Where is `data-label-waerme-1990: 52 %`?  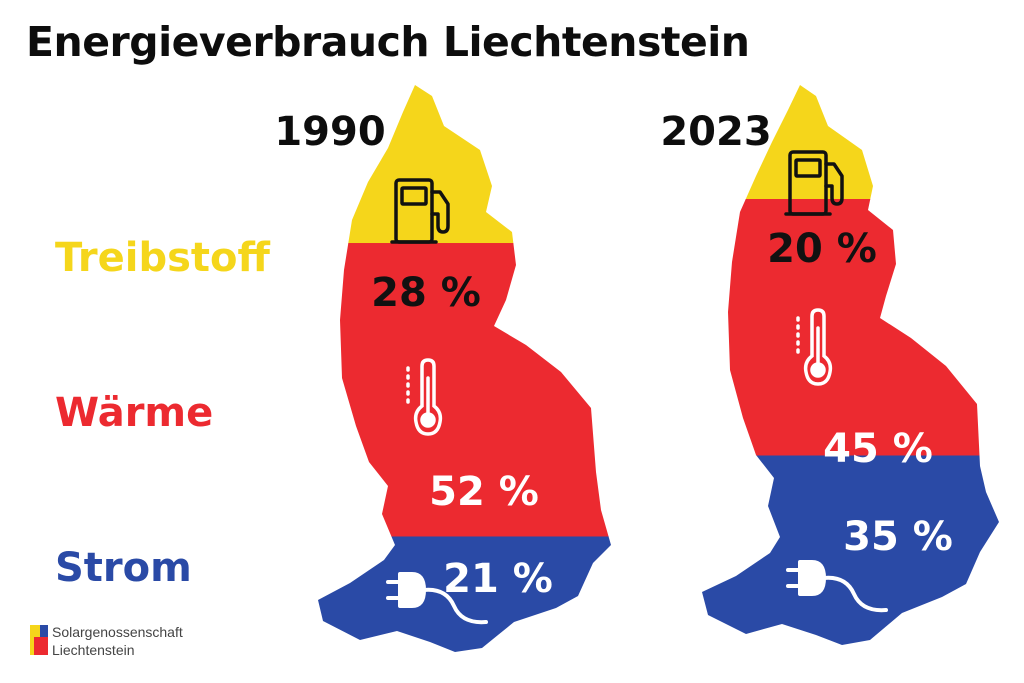
data-label-waerme-1990: 52 % is located at coordinates (484, 492).